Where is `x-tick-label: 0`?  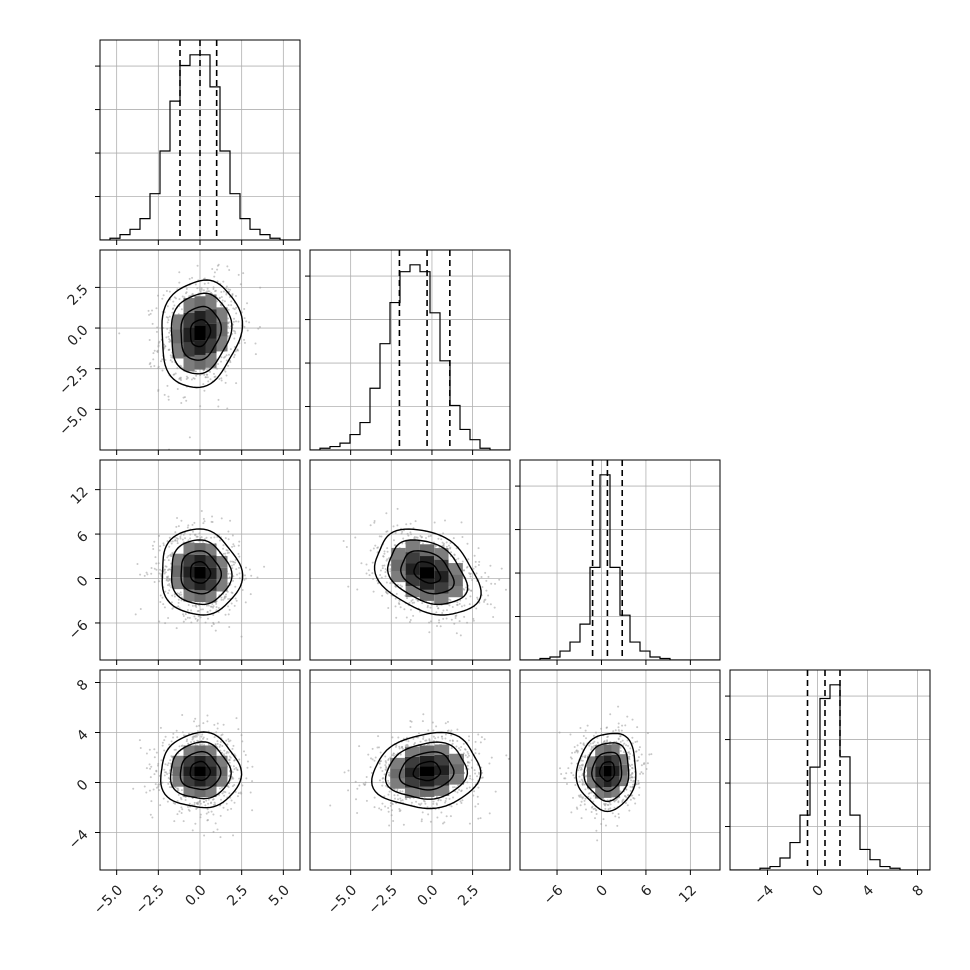 x-tick-label: 0 is located at coordinates (602, 891).